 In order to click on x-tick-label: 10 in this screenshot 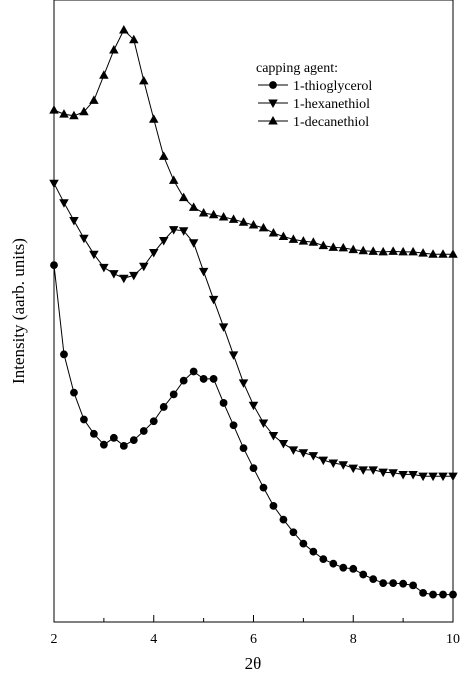, I will do `click(453, 639)`.